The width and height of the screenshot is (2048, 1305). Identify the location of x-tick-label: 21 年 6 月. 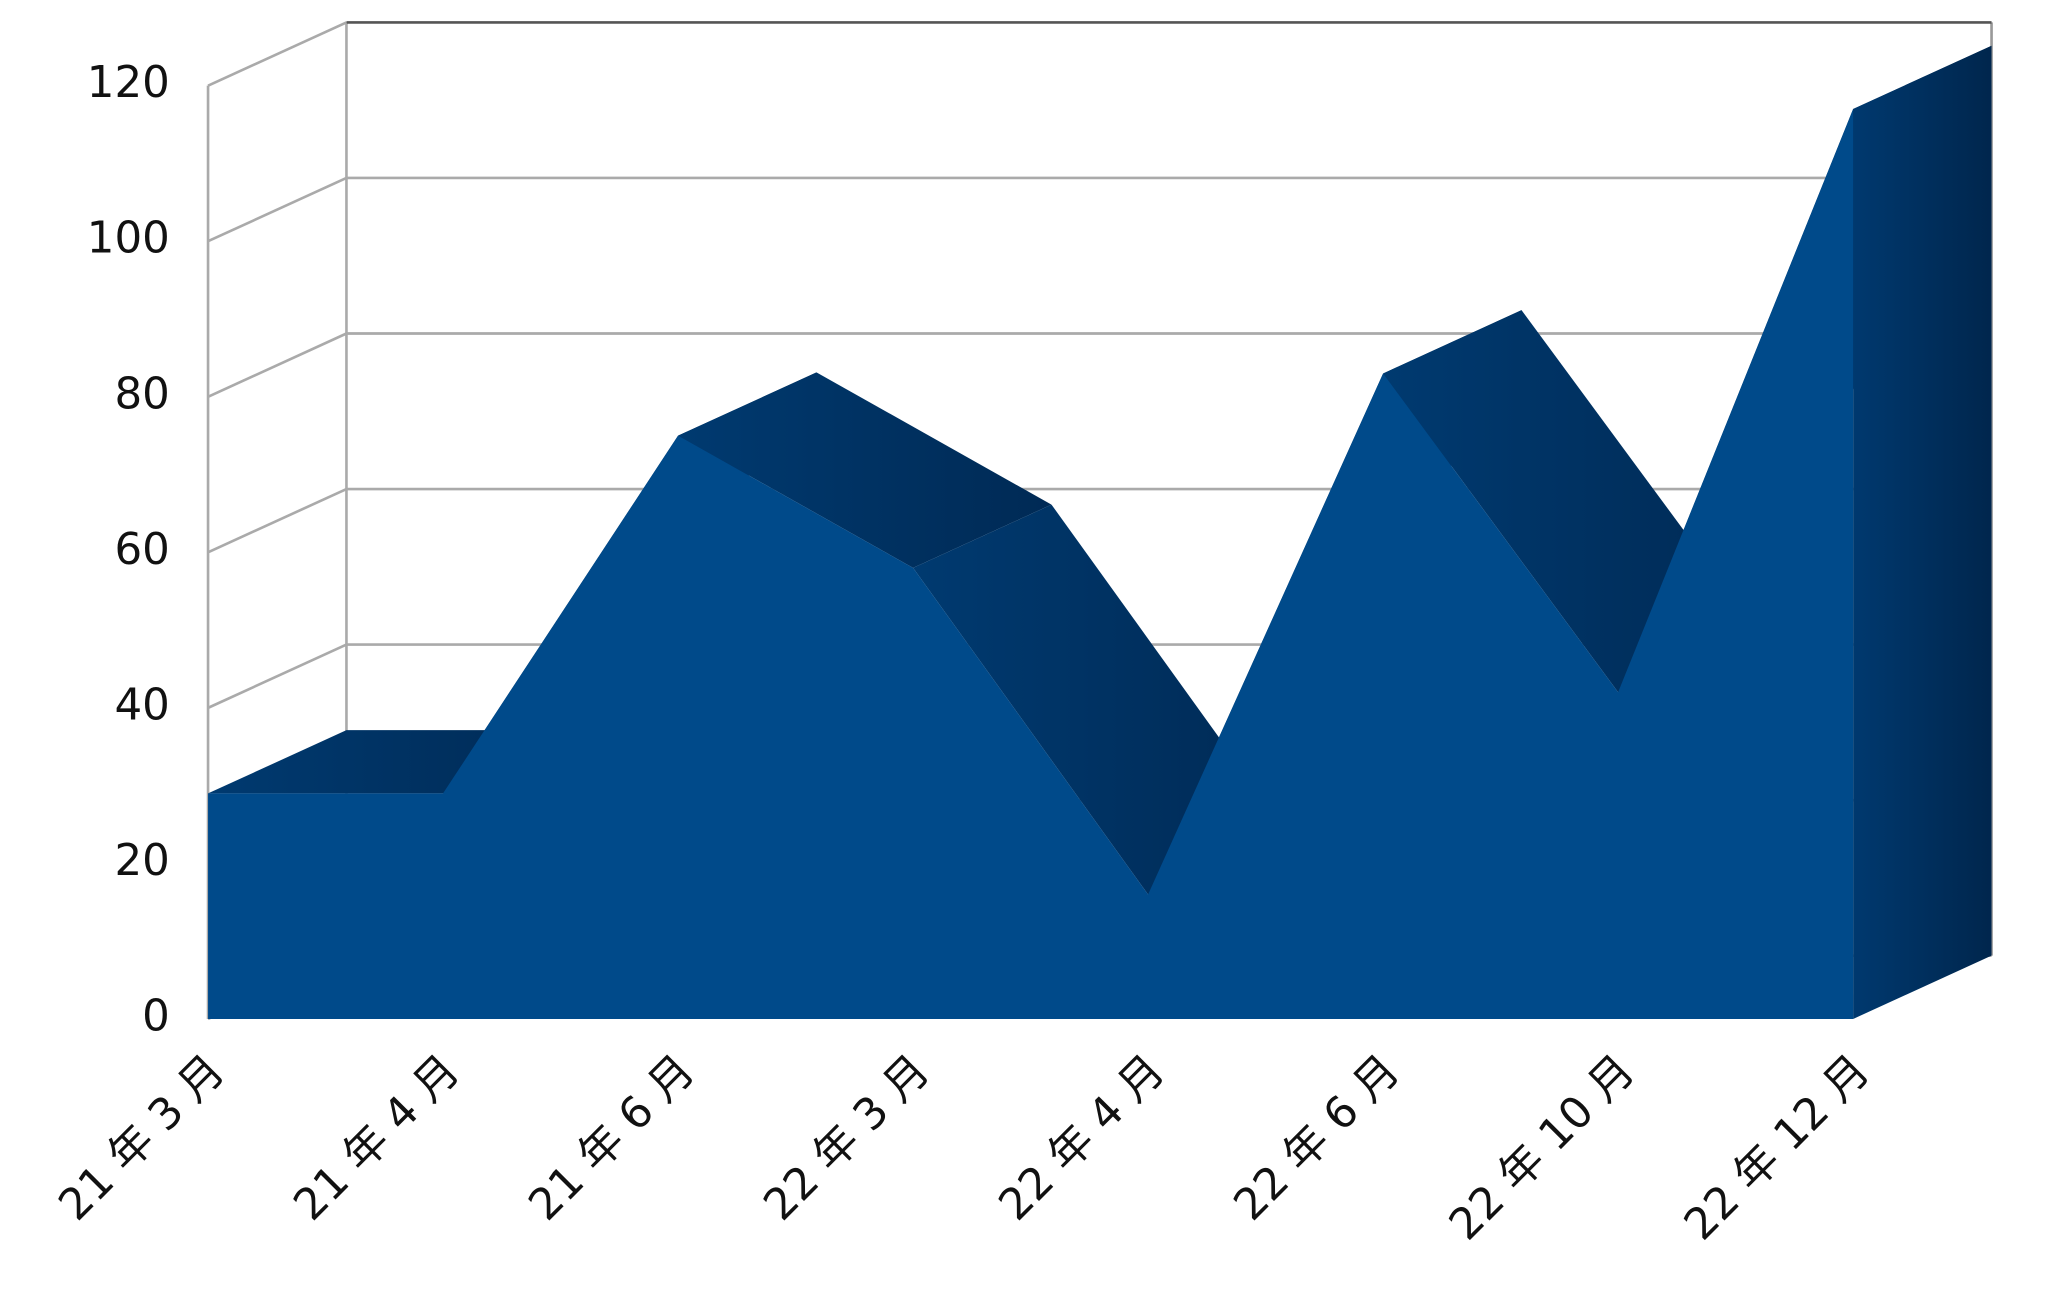
(612, 1138).